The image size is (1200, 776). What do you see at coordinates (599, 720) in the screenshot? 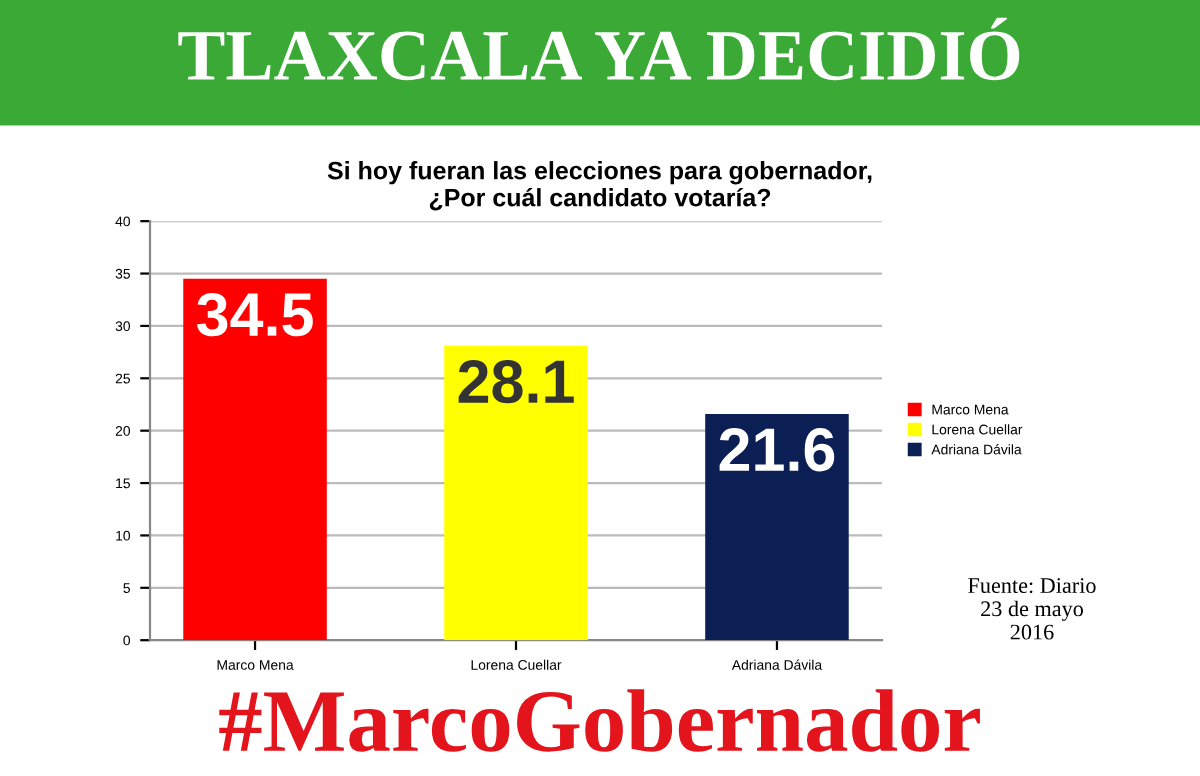
I see `text: #MarcoGobernador` at bounding box center [599, 720].